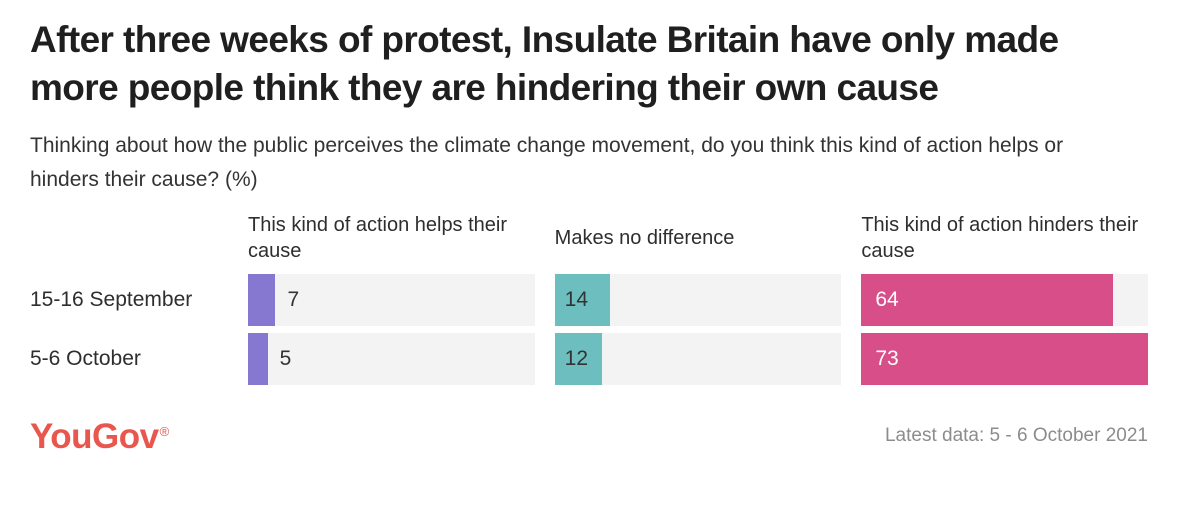 The image size is (1200, 522). Describe the element at coordinates (285, 359) in the screenshot. I see `bar-value: 5` at that location.